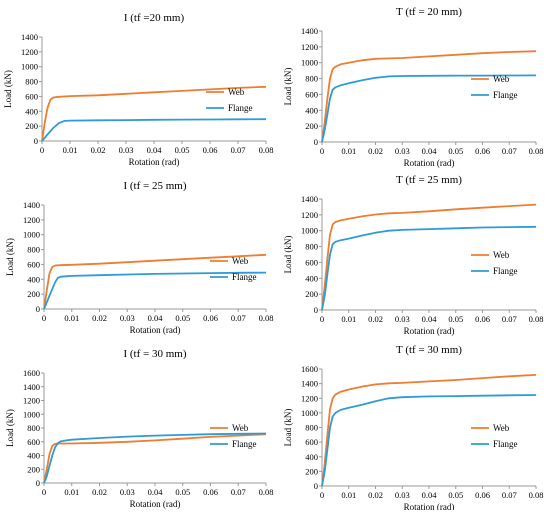 The image size is (550, 515). I want to click on chart-title: I (tf =20 mm), so click(154, 18).